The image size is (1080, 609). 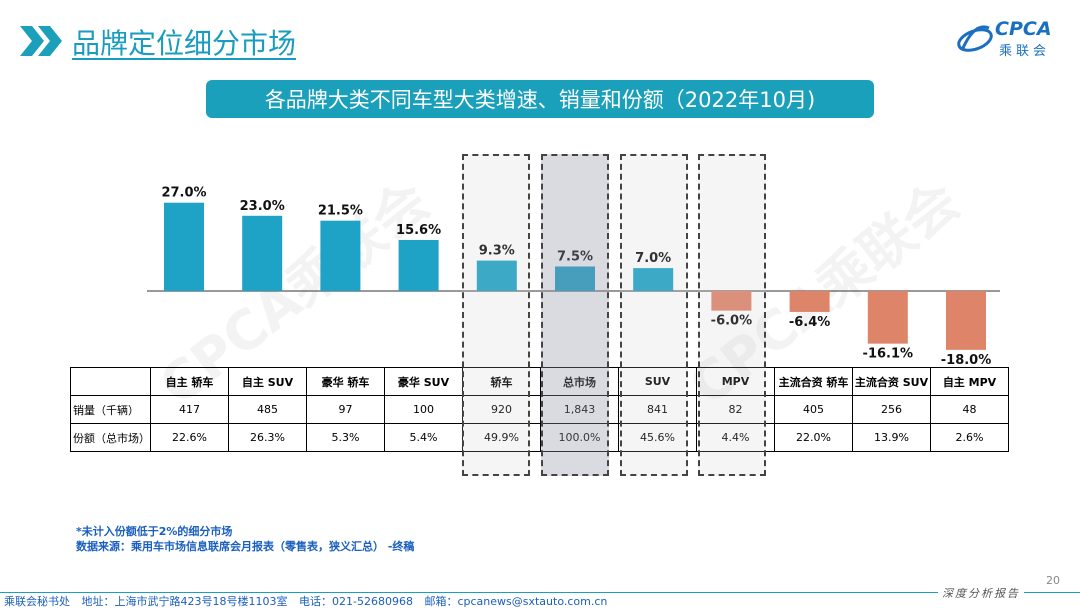 What do you see at coordinates (262, 206) in the screenshot?
I see `bar-value-label: 23.0%` at bounding box center [262, 206].